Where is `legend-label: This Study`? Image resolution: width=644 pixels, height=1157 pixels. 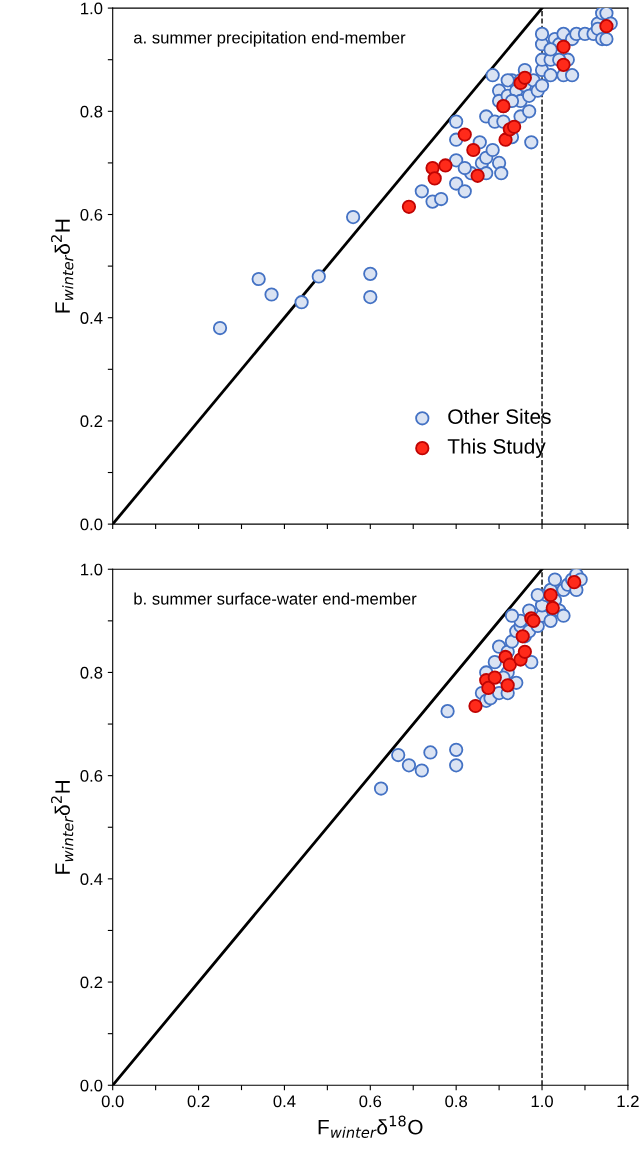 legend-label: This Study is located at coordinates (496, 448).